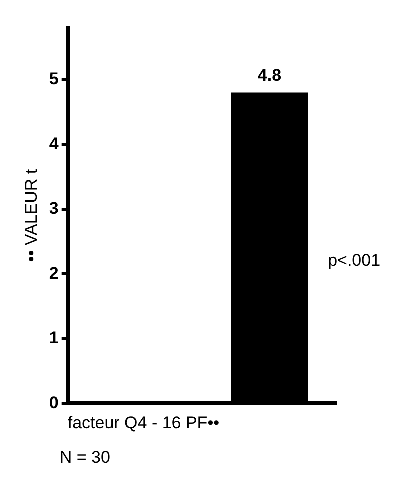 The width and height of the screenshot is (415, 479). What do you see at coordinates (85, 457) in the screenshot?
I see `text: N = 30` at bounding box center [85, 457].